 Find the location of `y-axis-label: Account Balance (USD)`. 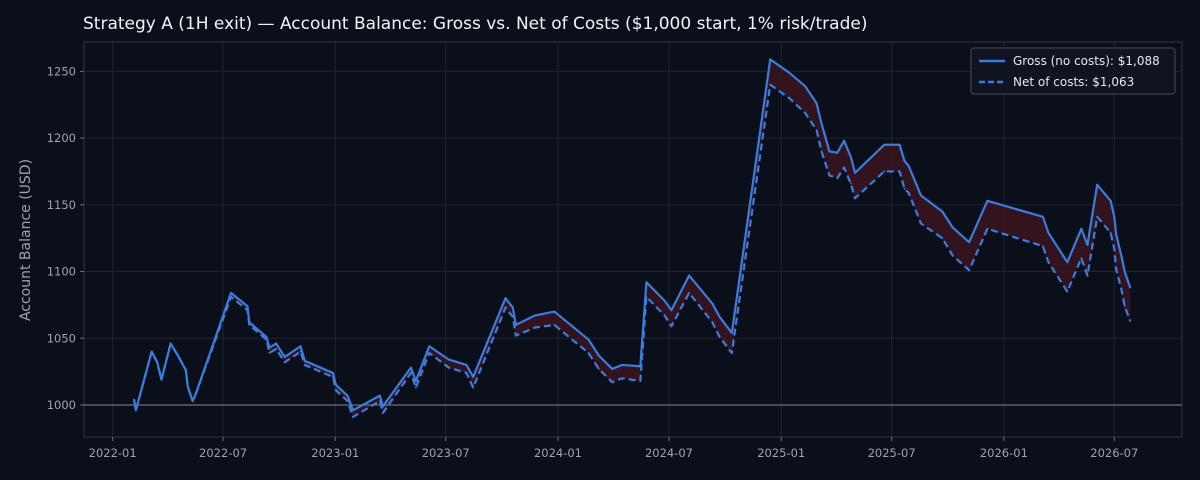

y-axis-label: Account Balance (USD) is located at coordinates (26, 240).